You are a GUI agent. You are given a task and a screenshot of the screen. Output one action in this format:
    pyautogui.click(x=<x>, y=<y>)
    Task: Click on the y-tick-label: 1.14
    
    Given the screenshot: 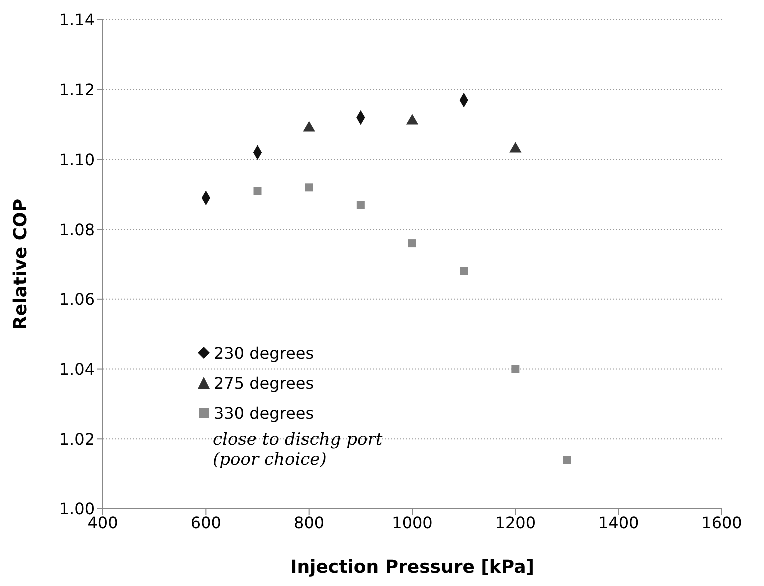 What is the action you would take?
    pyautogui.click(x=77, y=20)
    